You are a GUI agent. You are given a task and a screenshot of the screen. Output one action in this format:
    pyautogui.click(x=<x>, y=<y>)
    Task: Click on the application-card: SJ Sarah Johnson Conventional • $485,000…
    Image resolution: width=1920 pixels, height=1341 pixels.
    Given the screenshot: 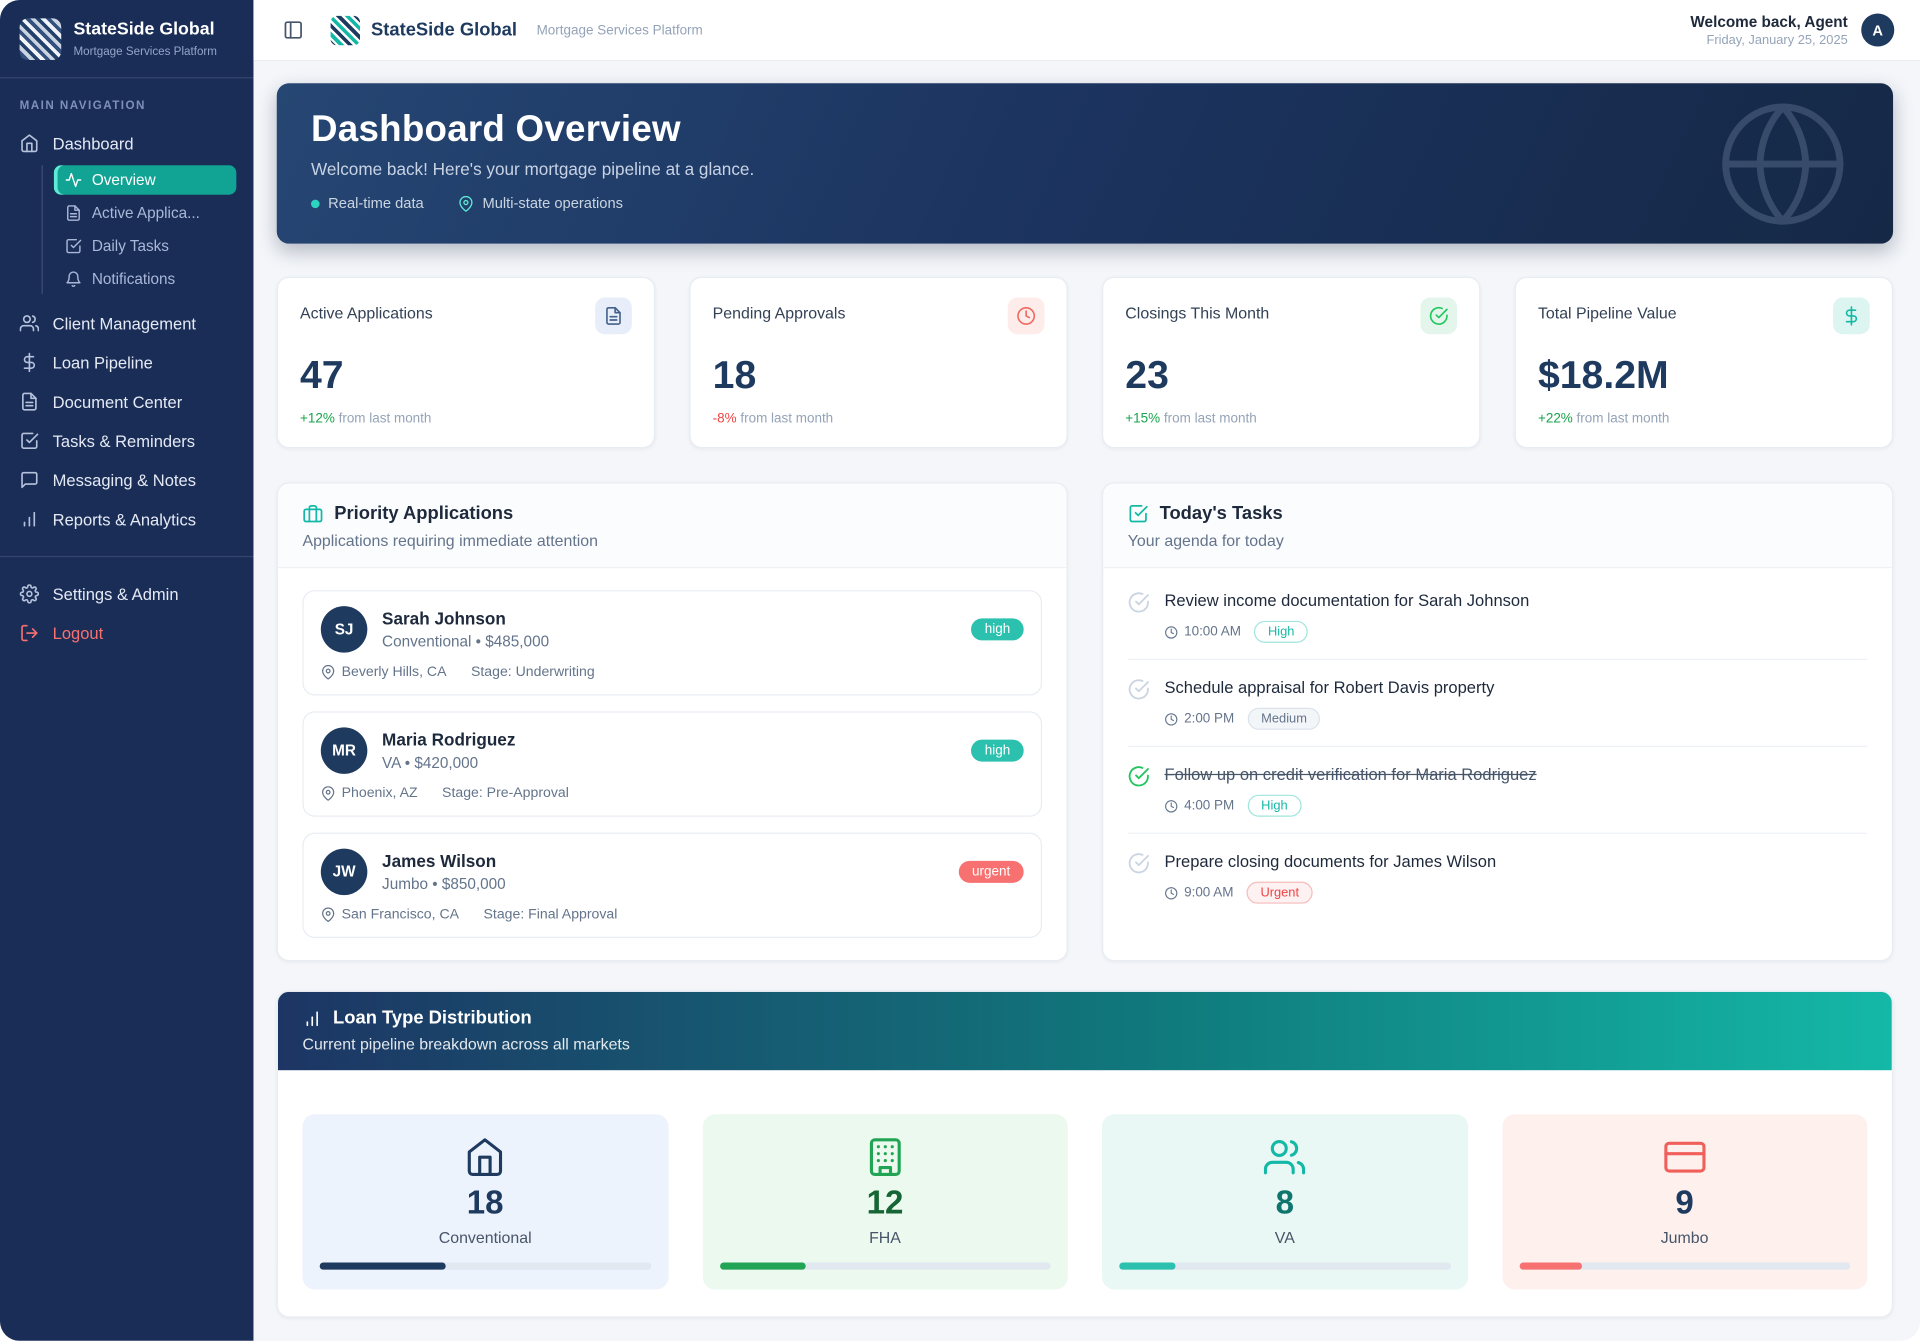 What is the action you would take?
    pyautogui.click(x=672, y=643)
    